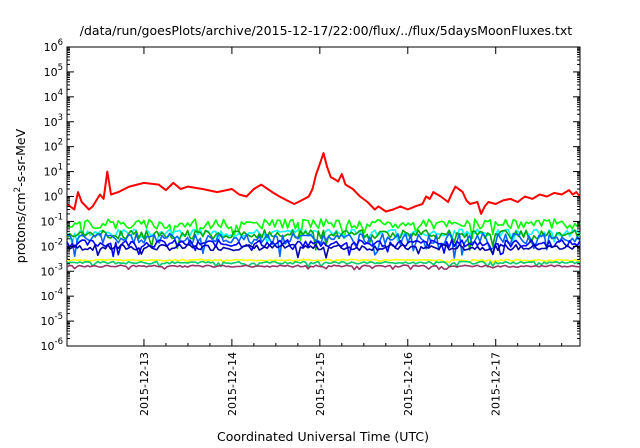  I want to click on y-tick-exponent: -6, so click(59, 342).